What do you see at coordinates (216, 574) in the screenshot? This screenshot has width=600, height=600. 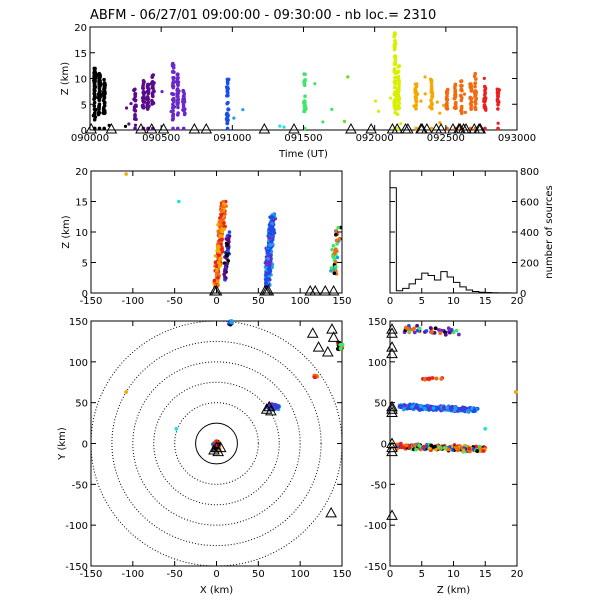 I see `x-tick-label: 0` at bounding box center [216, 574].